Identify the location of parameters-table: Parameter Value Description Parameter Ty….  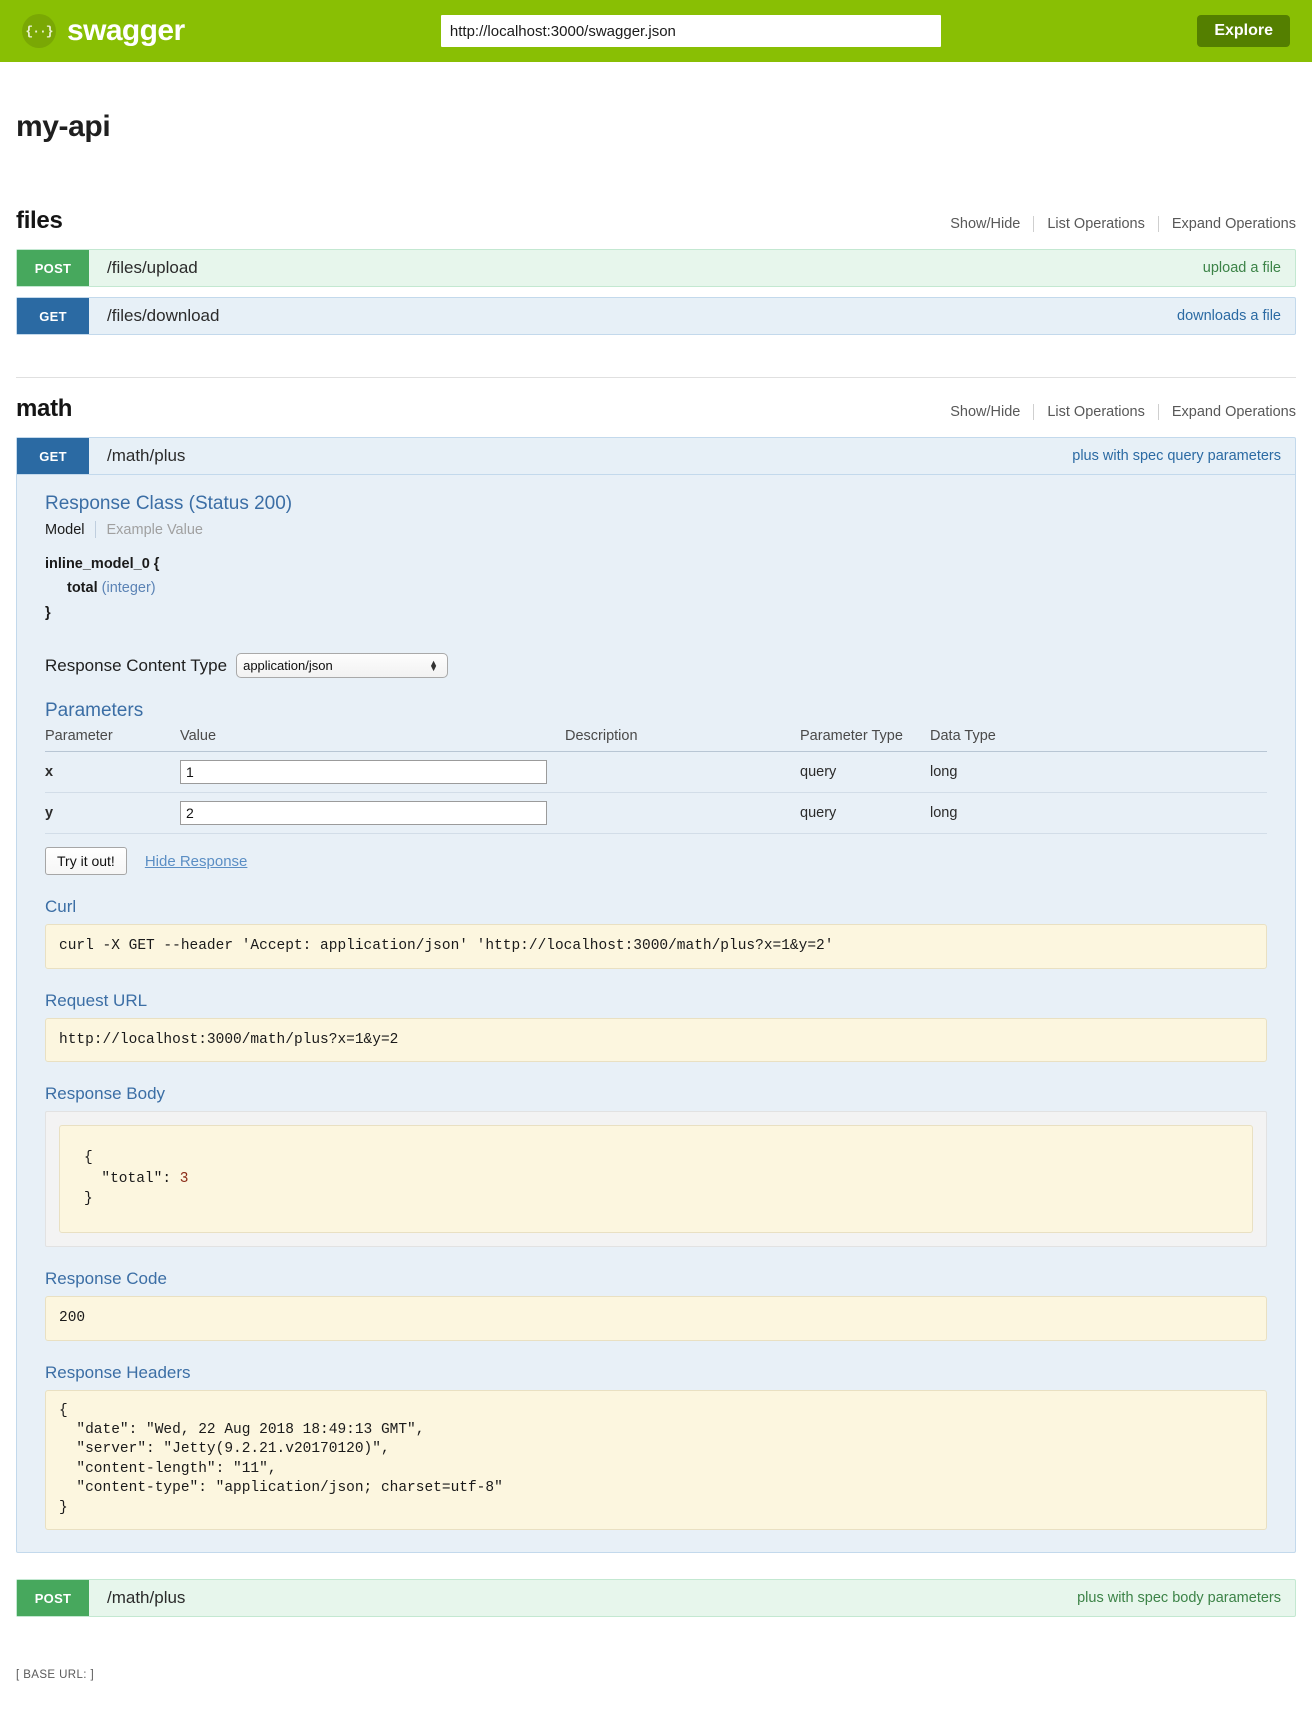
(656, 780).